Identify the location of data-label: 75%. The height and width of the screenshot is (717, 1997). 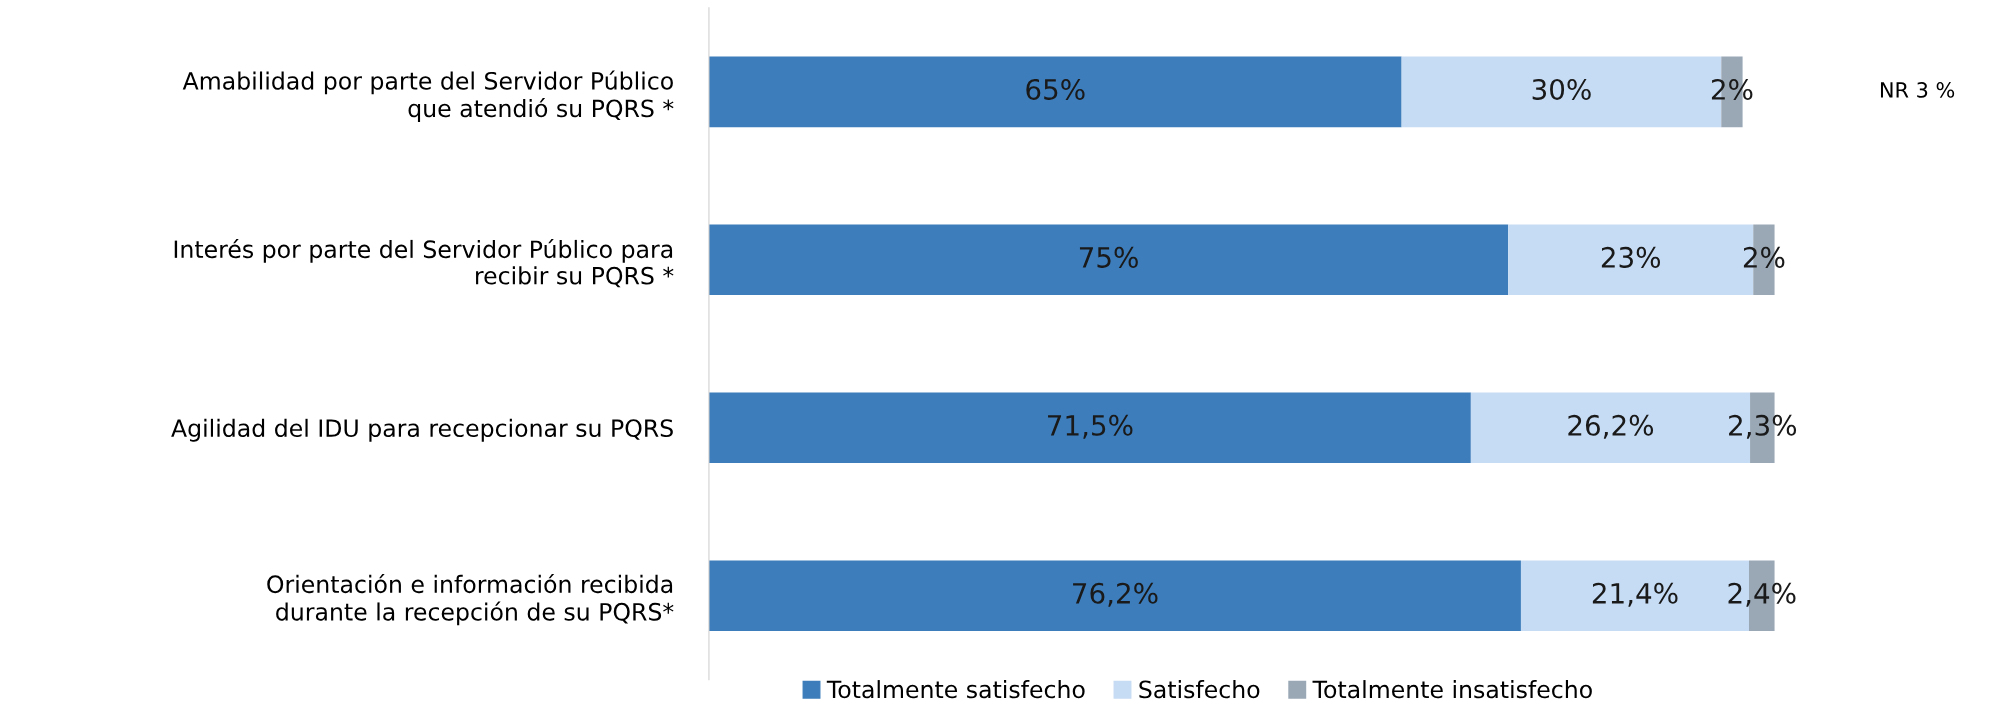
(1108, 257).